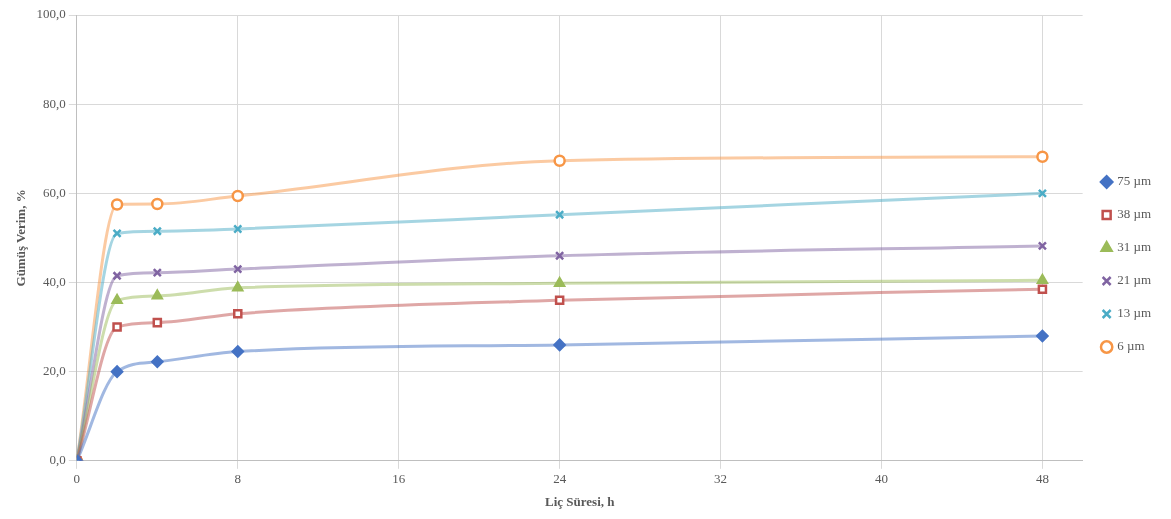 The width and height of the screenshot is (1171, 519). Describe the element at coordinates (881, 479) in the screenshot. I see `x-tick-label: 40` at that location.